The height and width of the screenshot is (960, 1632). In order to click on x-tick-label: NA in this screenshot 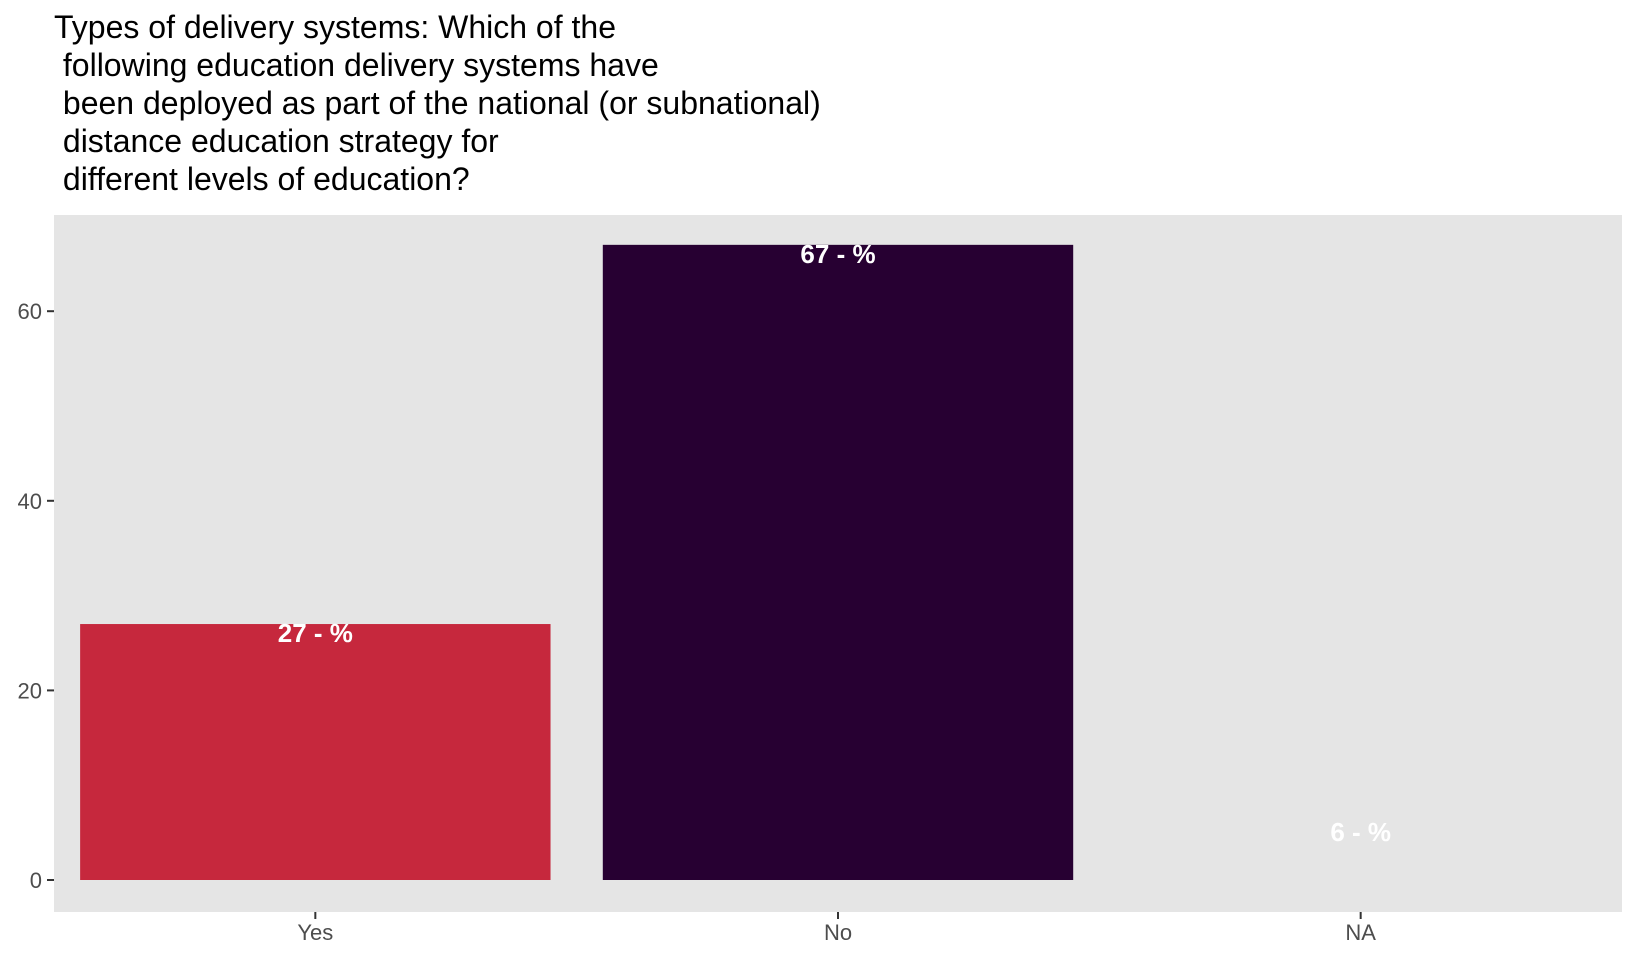, I will do `click(1360, 932)`.